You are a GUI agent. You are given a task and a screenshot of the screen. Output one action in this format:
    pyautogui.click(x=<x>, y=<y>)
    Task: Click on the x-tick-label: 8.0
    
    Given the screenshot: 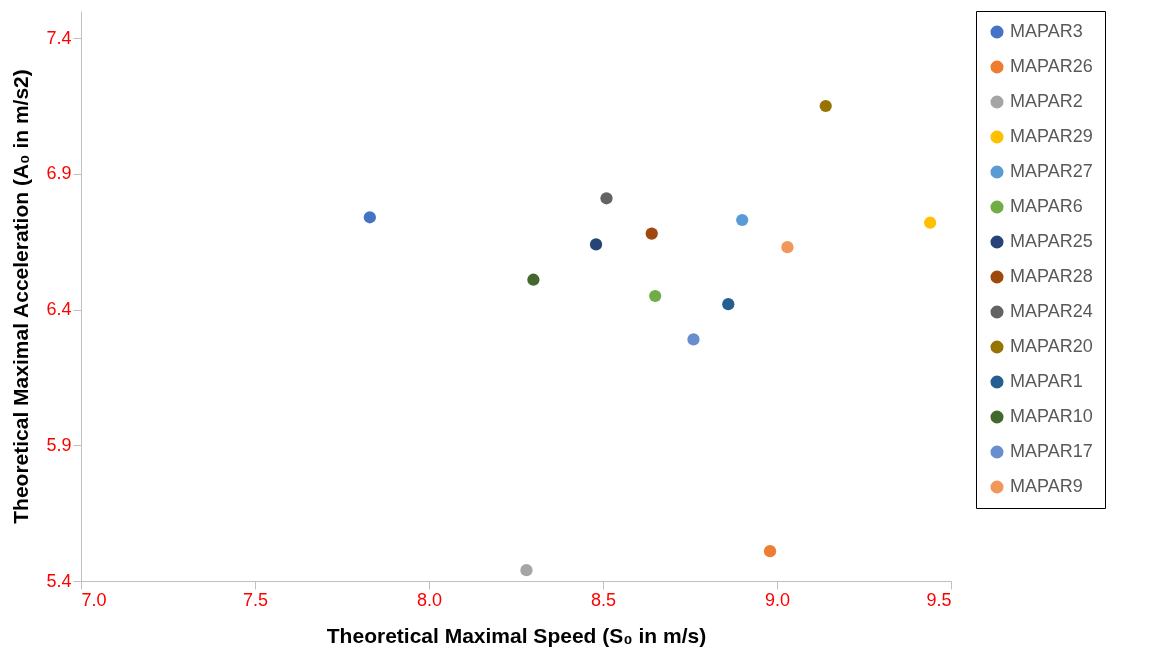 What is the action you would take?
    pyautogui.click(x=429, y=599)
    